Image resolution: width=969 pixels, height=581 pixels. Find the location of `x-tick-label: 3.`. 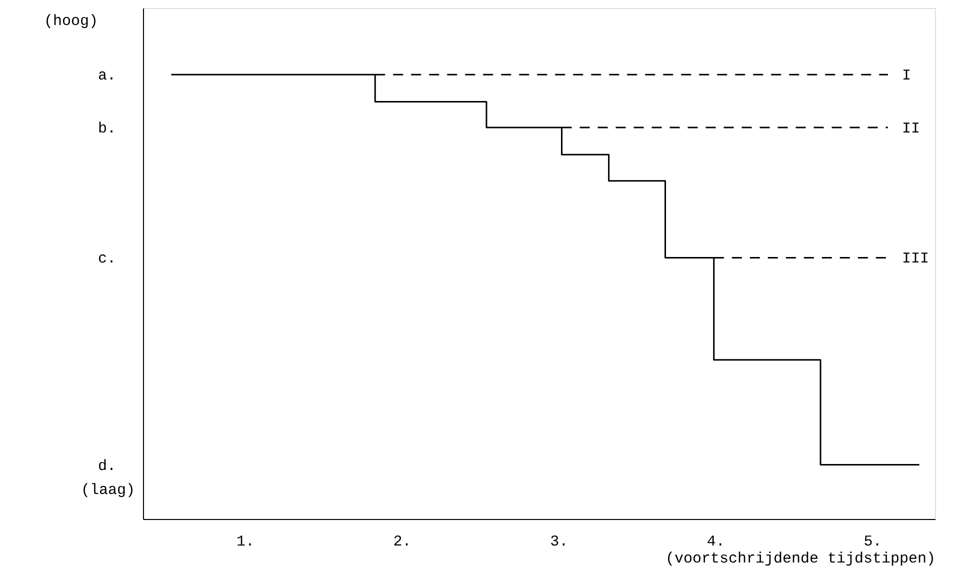

x-tick-label: 3. is located at coordinates (559, 542).